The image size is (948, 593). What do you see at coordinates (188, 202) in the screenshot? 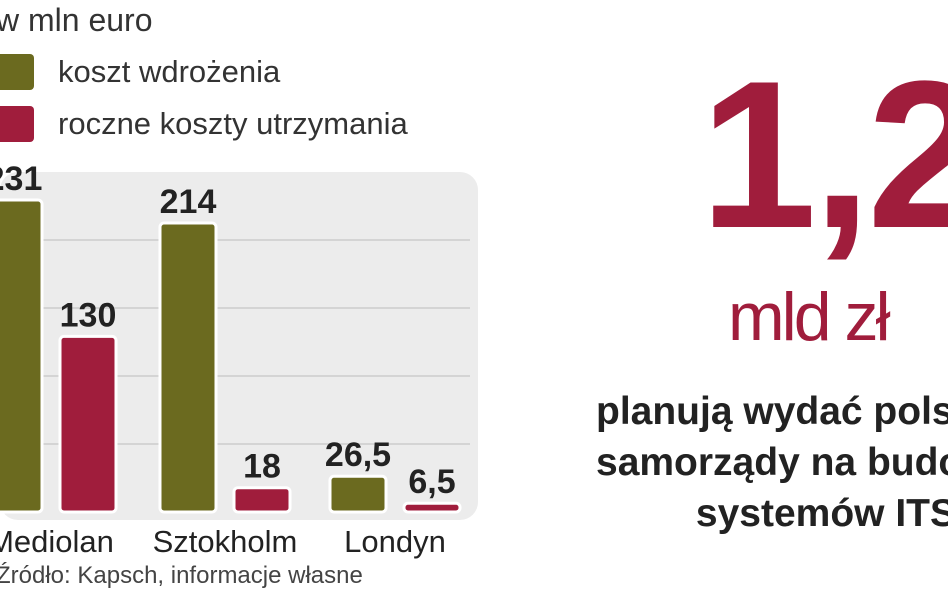
I see `data-label: 214` at bounding box center [188, 202].